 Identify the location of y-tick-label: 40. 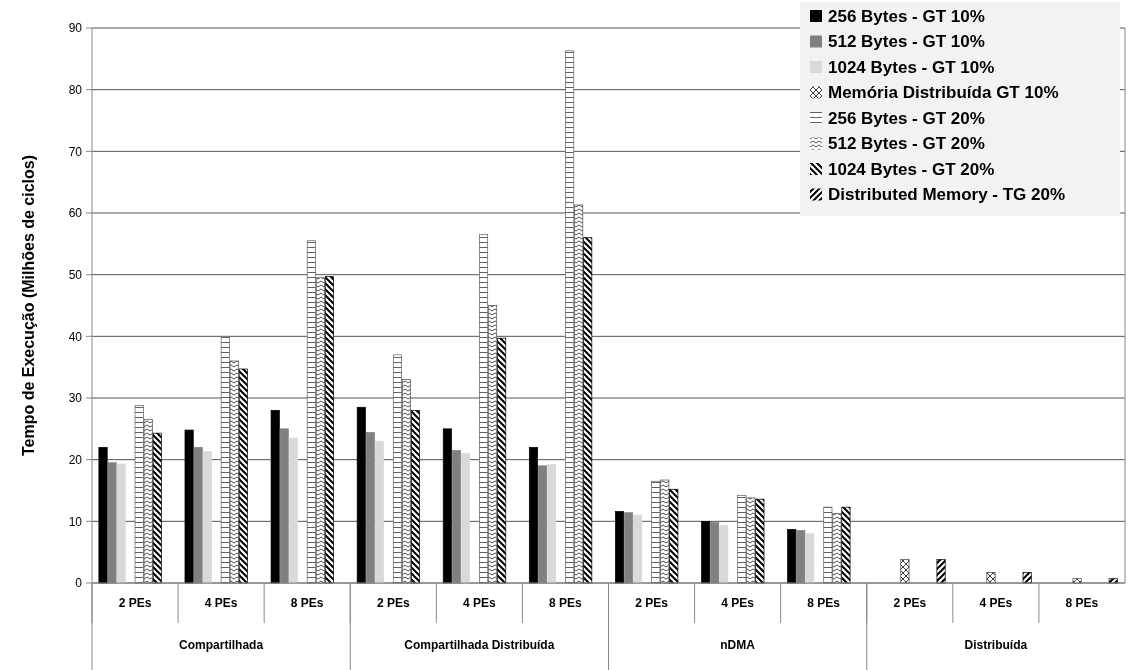
(75, 336).